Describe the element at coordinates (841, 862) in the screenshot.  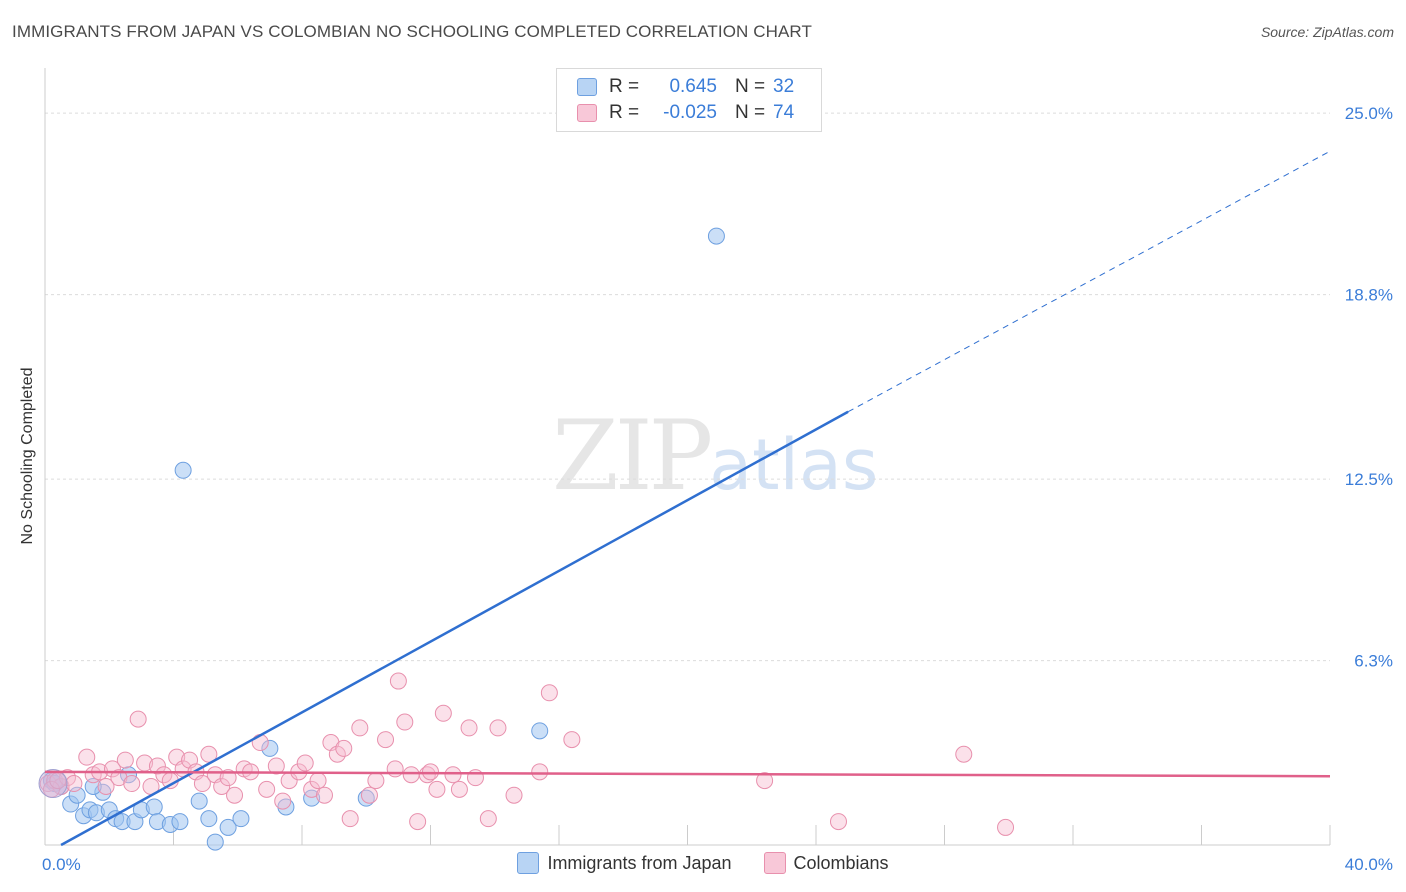
I see `legend-label-colombians: Colombians` at that location.